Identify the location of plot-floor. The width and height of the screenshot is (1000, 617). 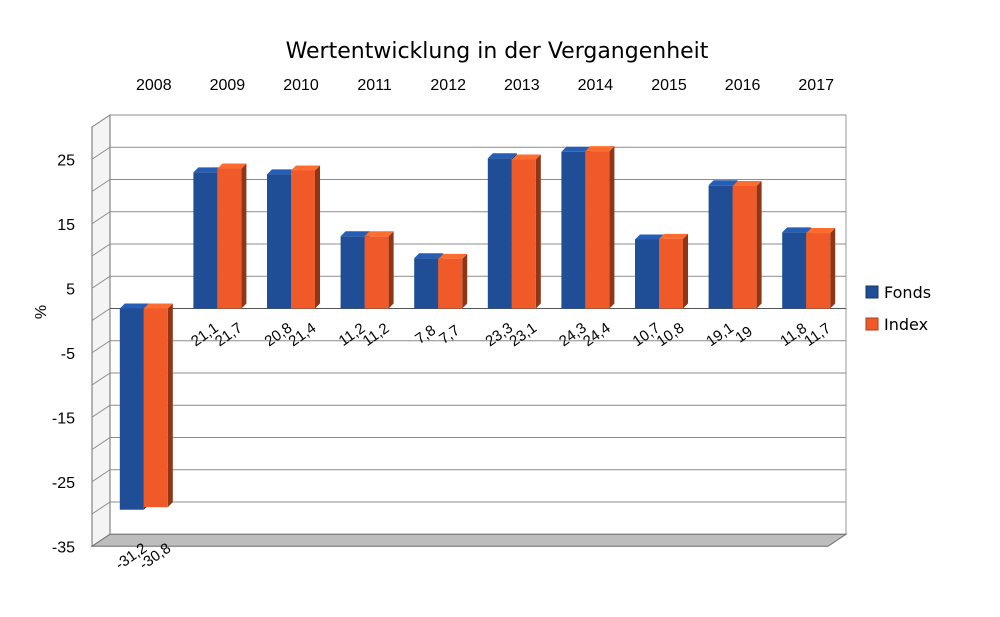
(469, 540).